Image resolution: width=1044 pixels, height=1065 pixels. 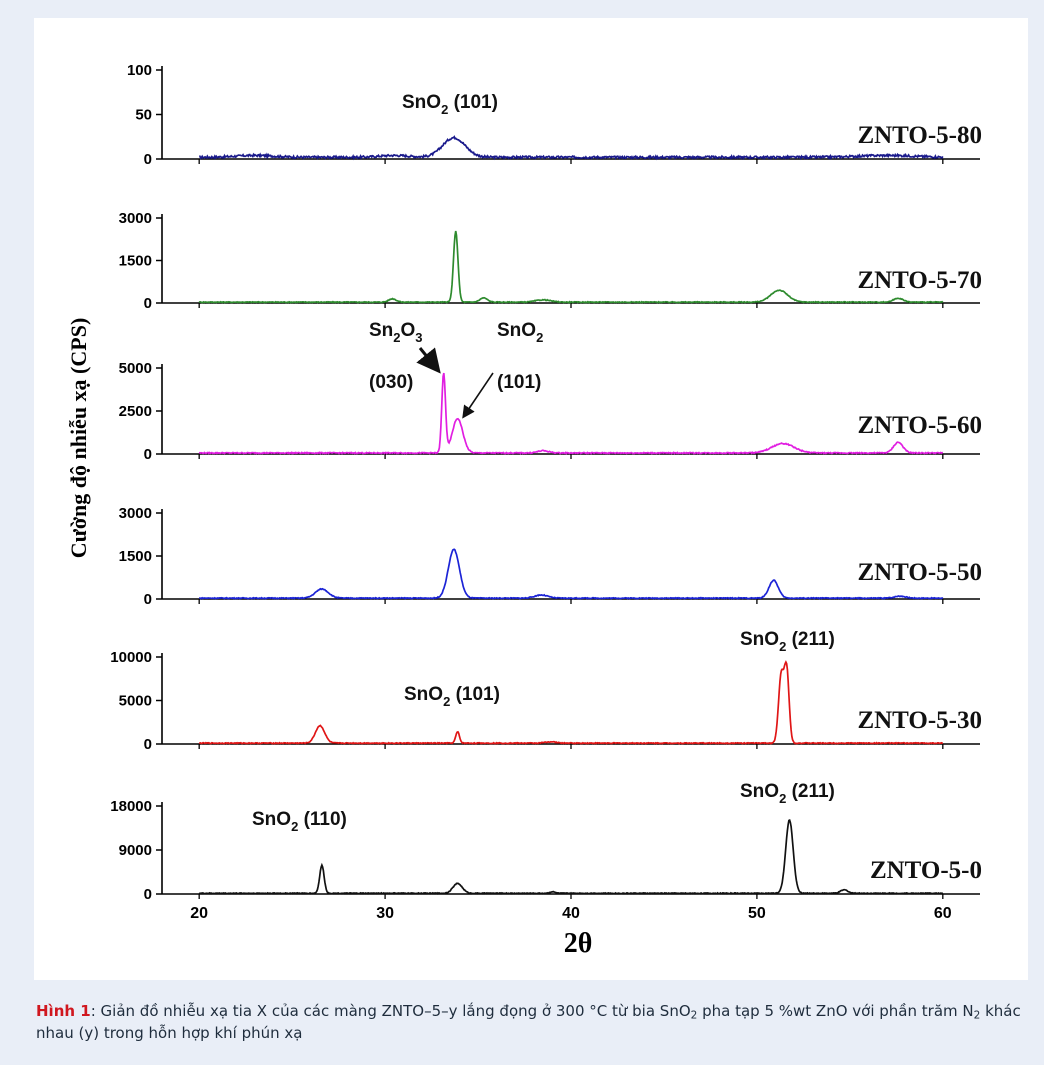 What do you see at coordinates (450, 104) in the screenshot?
I see `annotation-sno2-101-top: SnO2 (101)` at bounding box center [450, 104].